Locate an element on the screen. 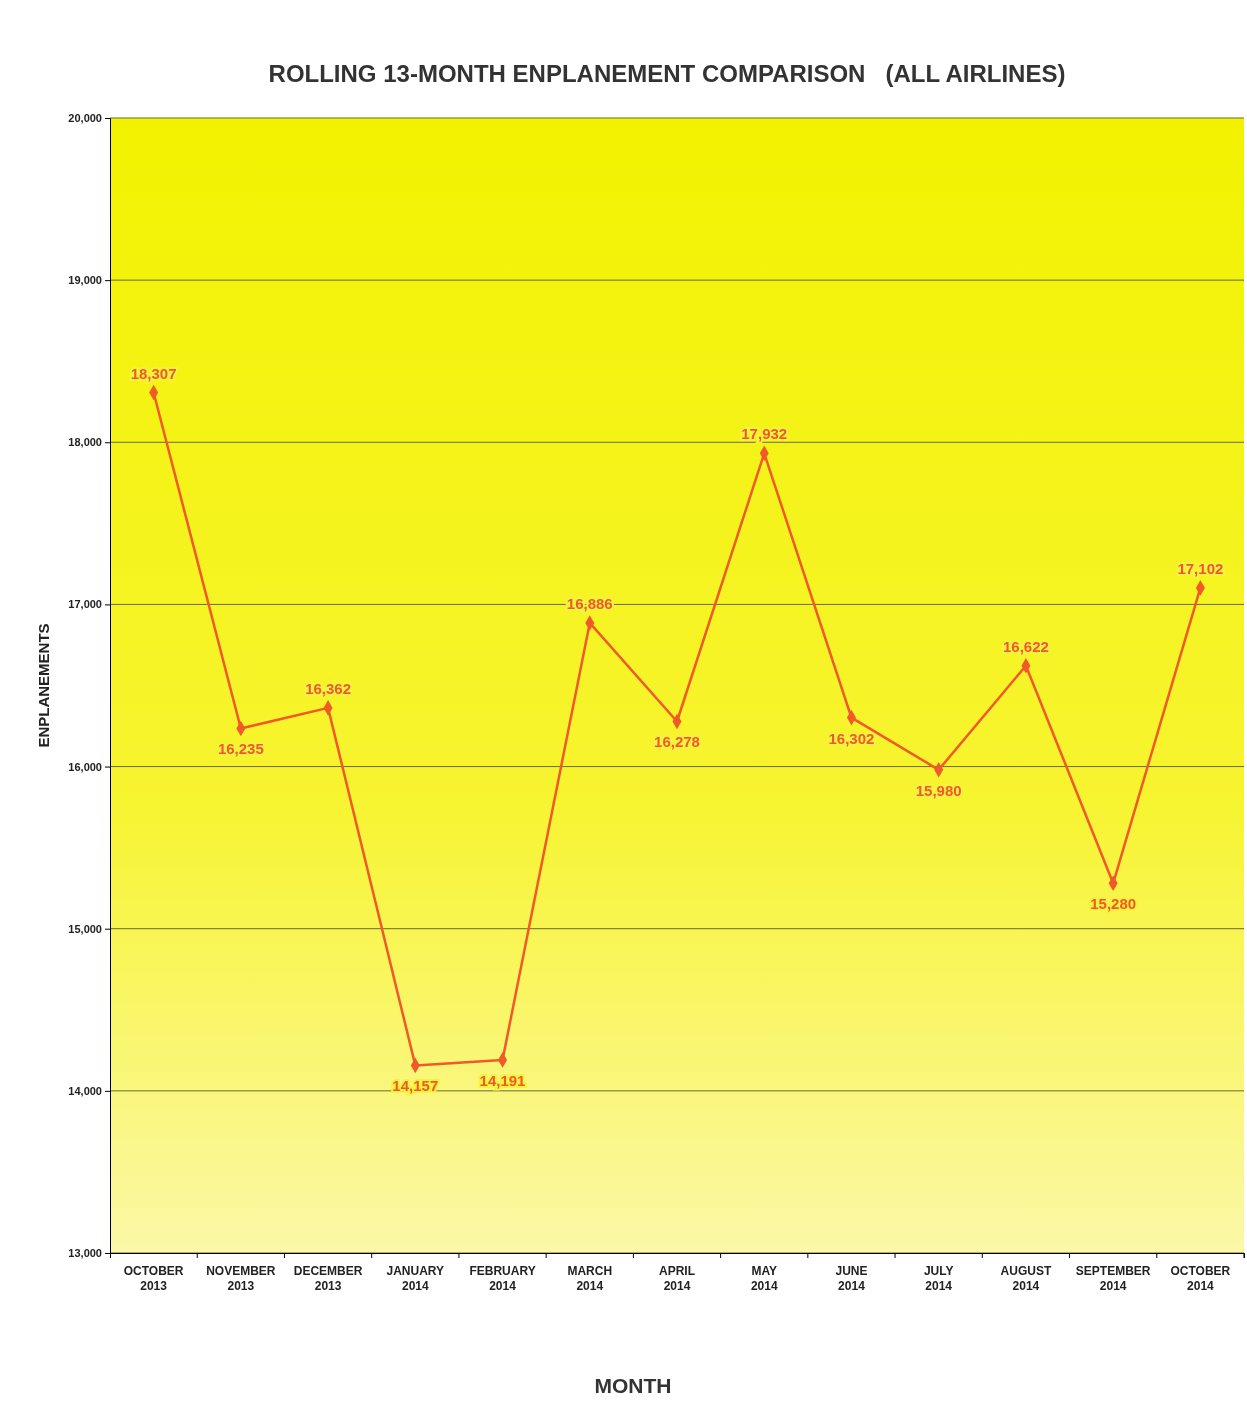 The image size is (1247, 1426). data-label: 16,622 is located at coordinates (1025, 646).